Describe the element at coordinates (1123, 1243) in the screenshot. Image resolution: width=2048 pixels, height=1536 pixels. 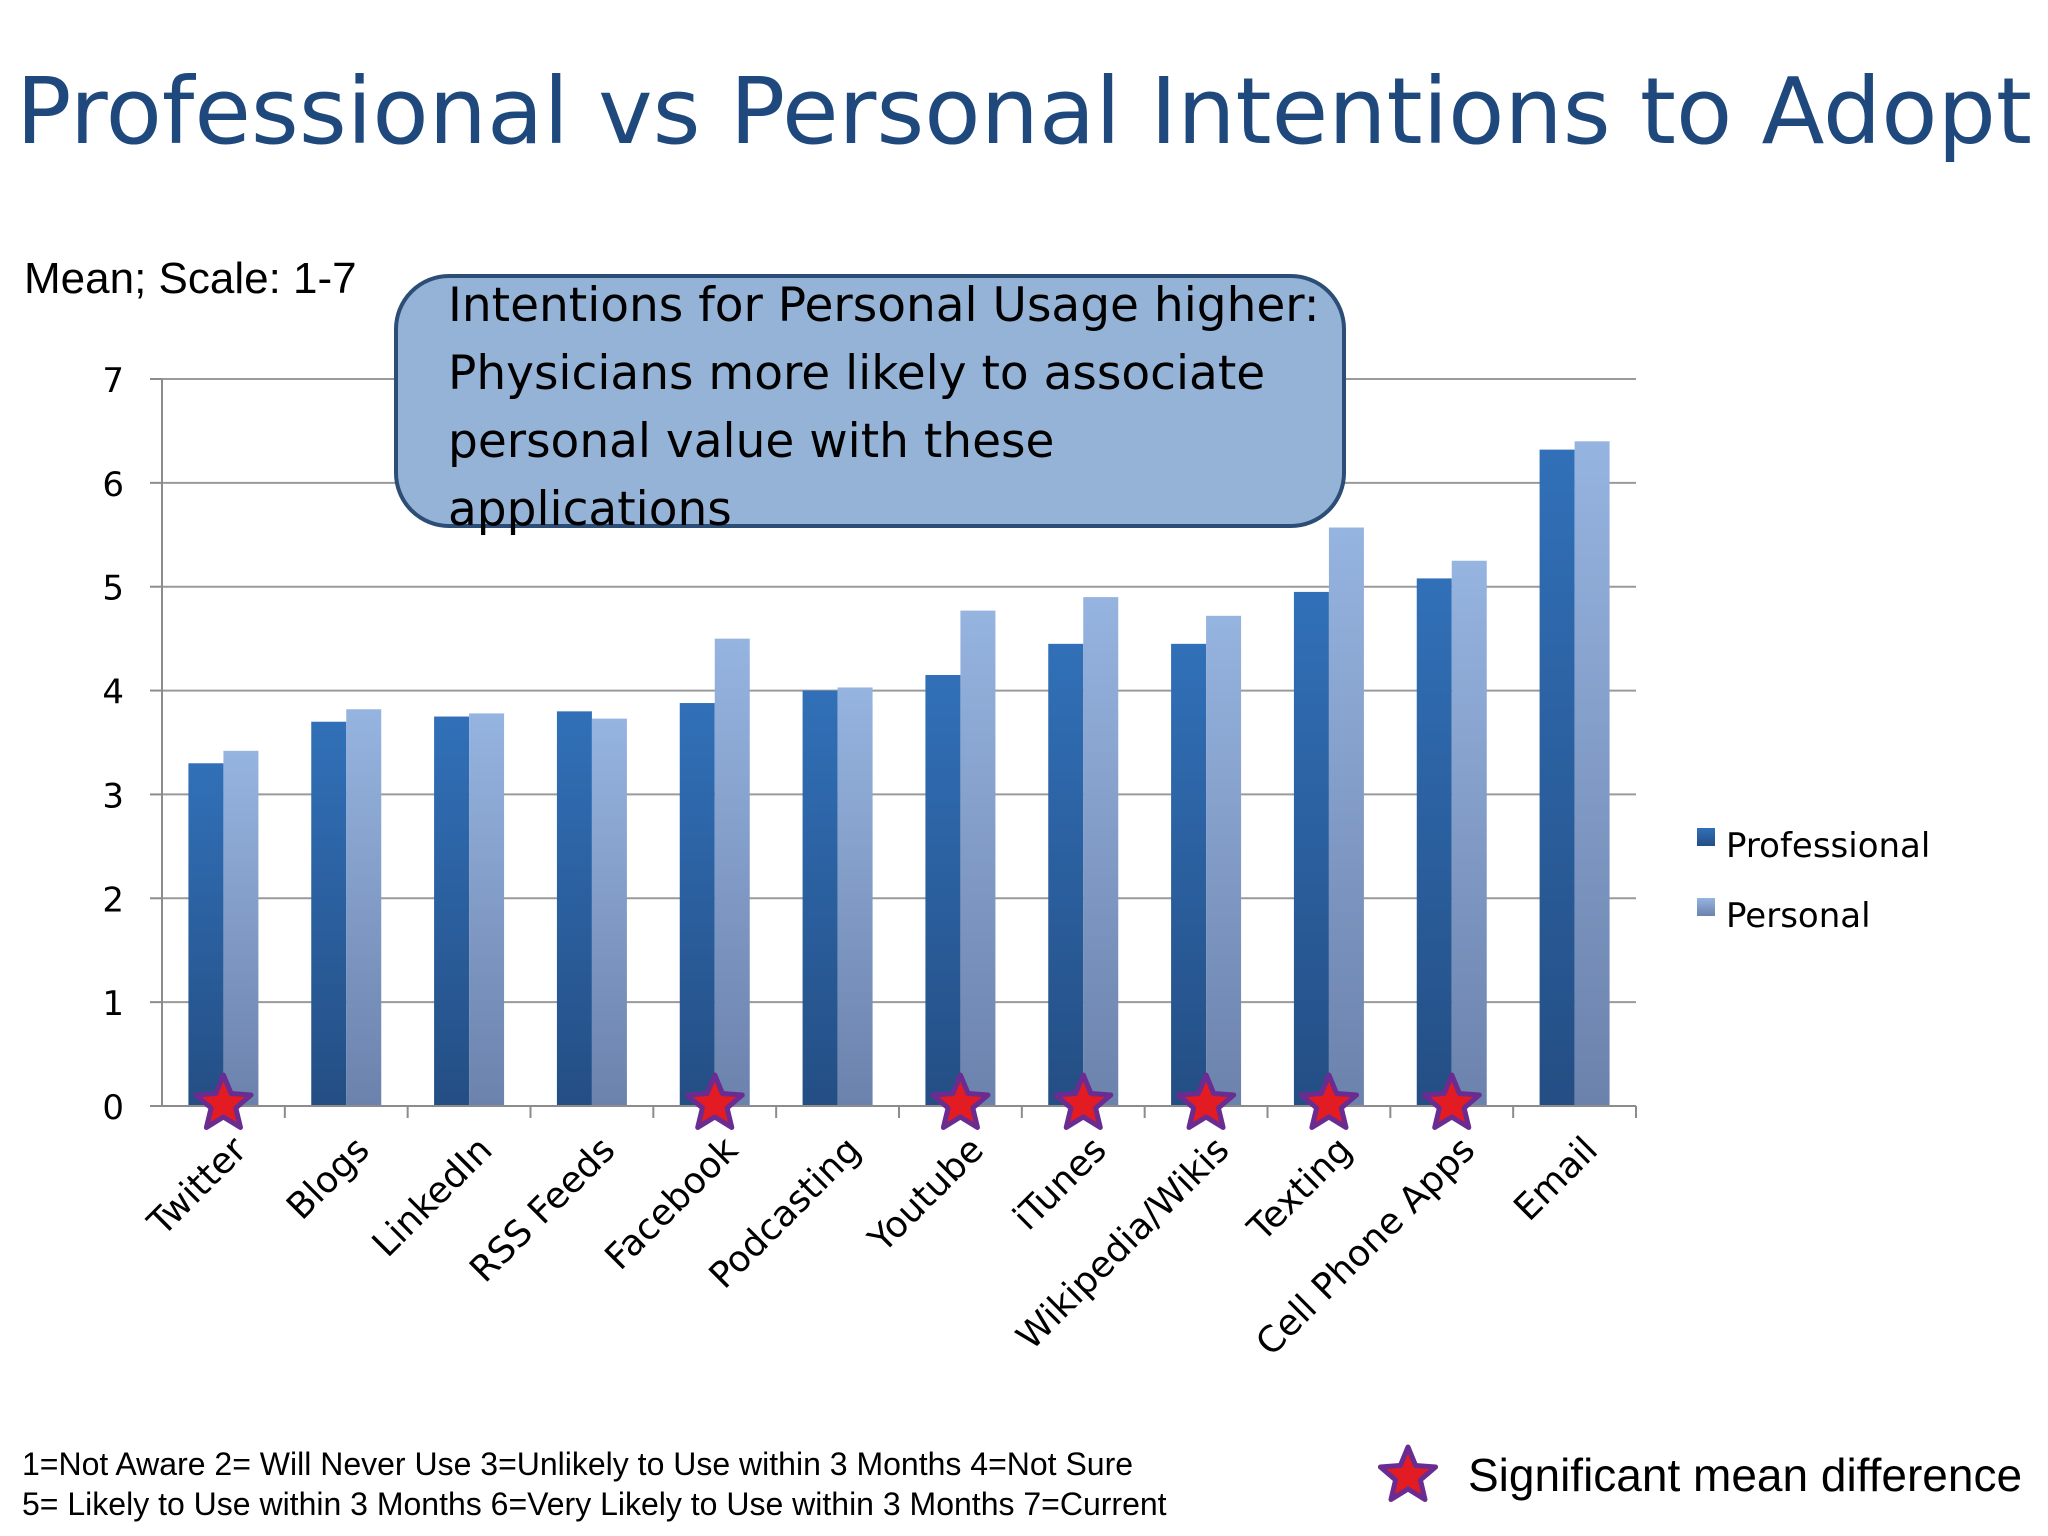
I see `x-tick-label: Wikipedia/Wikis` at that location.